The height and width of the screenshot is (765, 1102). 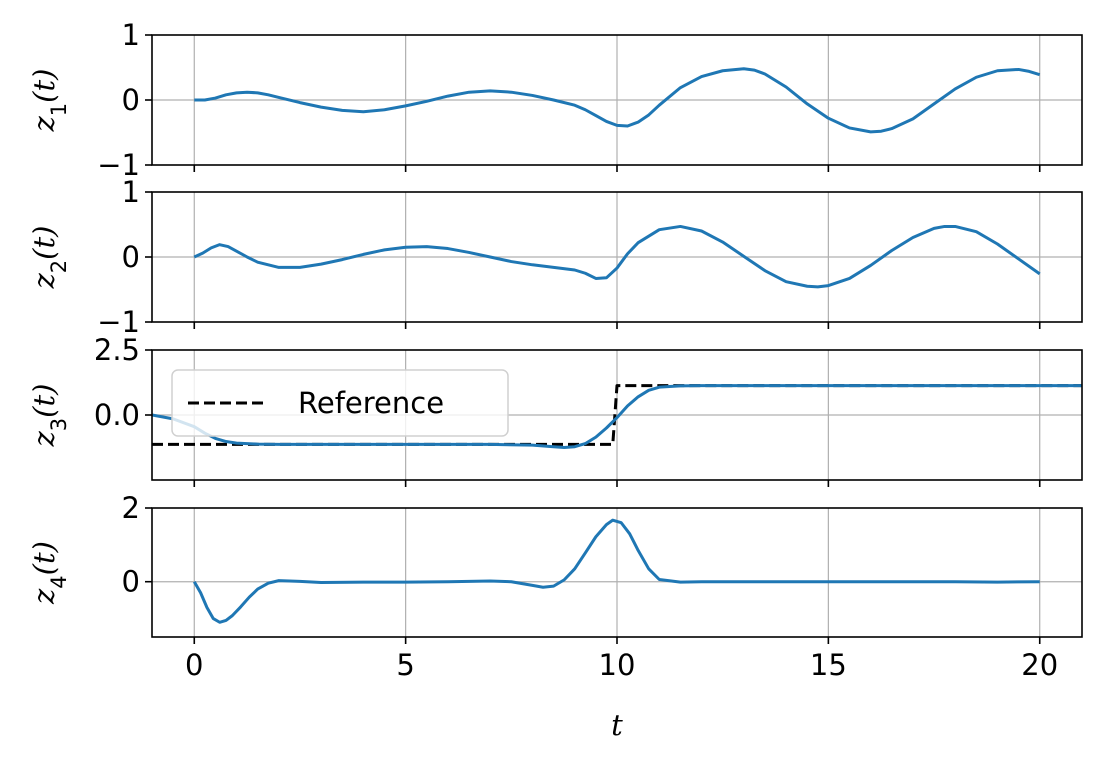 What do you see at coordinates (194, 665) in the screenshot?
I see `x-tick-label: 0` at bounding box center [194, 665].